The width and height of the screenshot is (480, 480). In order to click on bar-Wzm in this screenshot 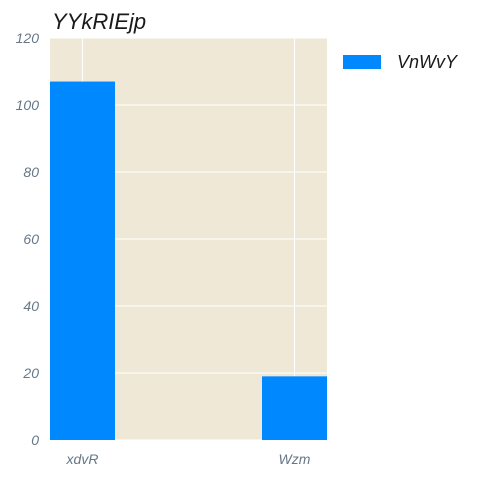, I will do `click(294, 408)`.